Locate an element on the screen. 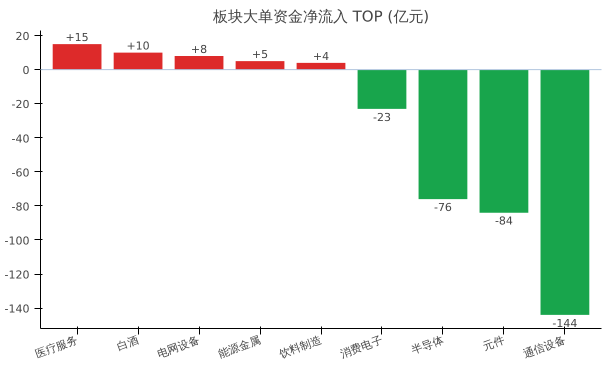 This screenshot has height=369, width=609. x-tick-label: 能源金属 is located at coordinates (239, 347).